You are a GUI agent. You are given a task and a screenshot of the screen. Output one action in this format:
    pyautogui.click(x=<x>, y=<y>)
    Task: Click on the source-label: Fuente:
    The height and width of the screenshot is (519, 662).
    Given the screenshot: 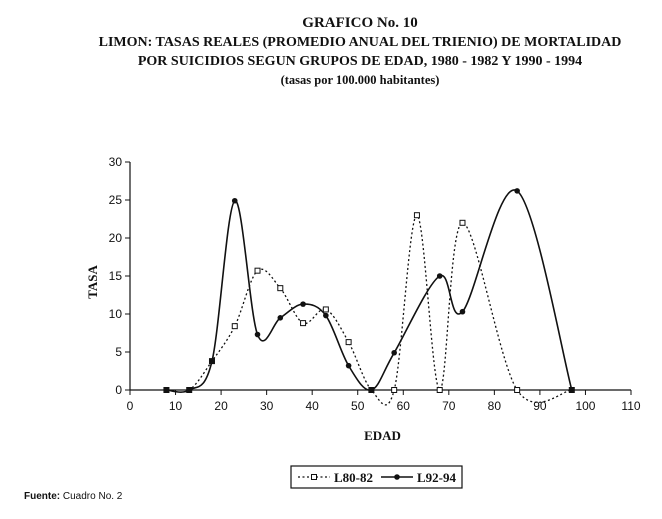 What is the action you would take?
    pyautogui.click(x=42, y=496)
    